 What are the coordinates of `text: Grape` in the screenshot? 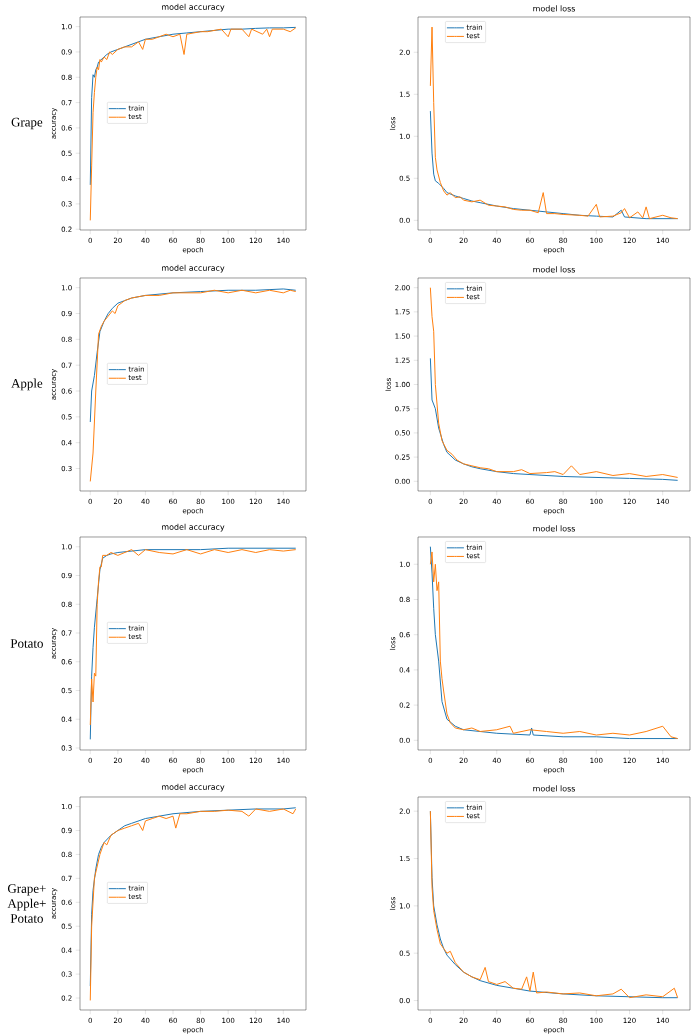 It's located at (27, 123).